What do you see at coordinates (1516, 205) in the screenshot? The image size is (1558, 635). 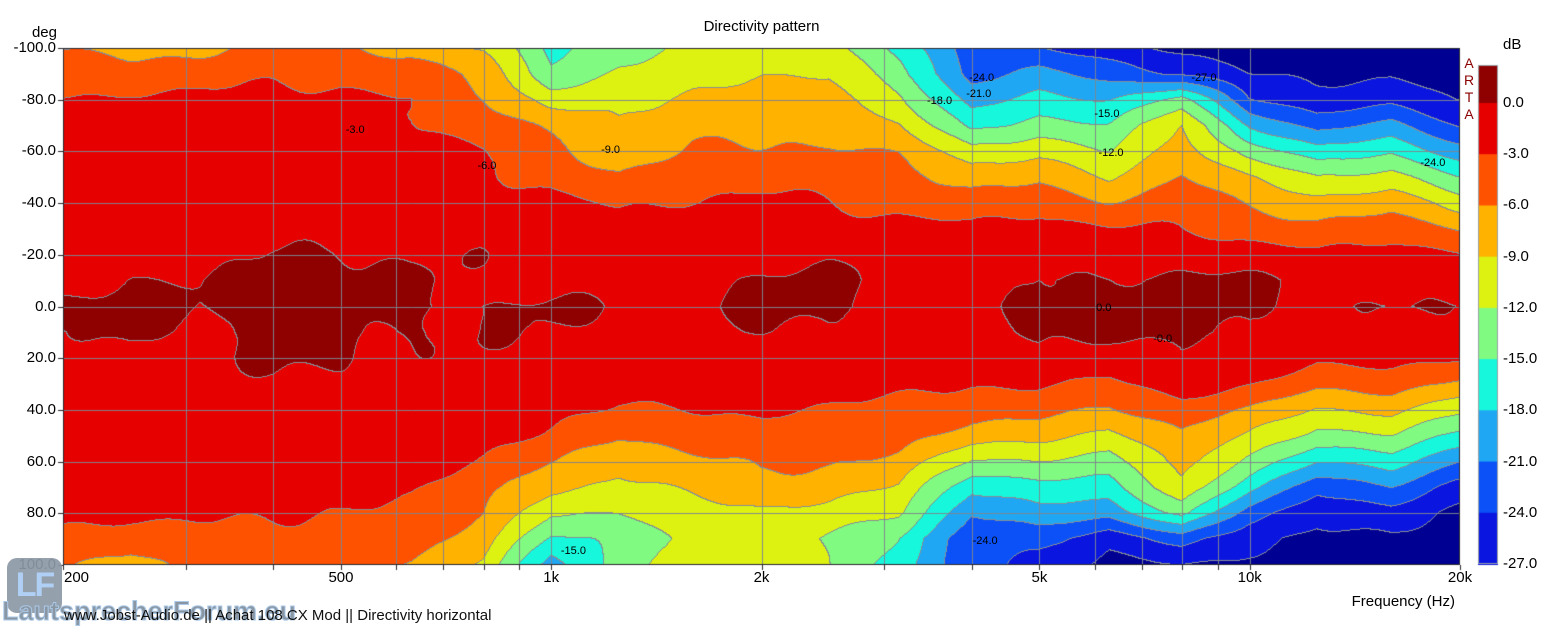 I see `colorbar-level-label: -6.0` at bounding box center [1516, 205].